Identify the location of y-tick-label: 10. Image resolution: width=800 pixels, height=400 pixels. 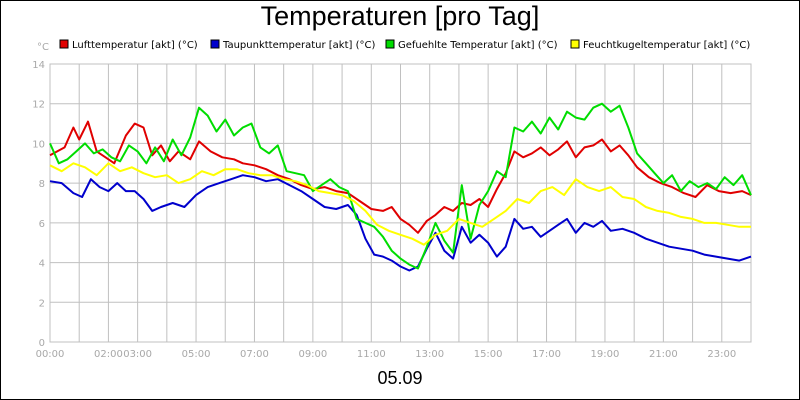
(38, 144).